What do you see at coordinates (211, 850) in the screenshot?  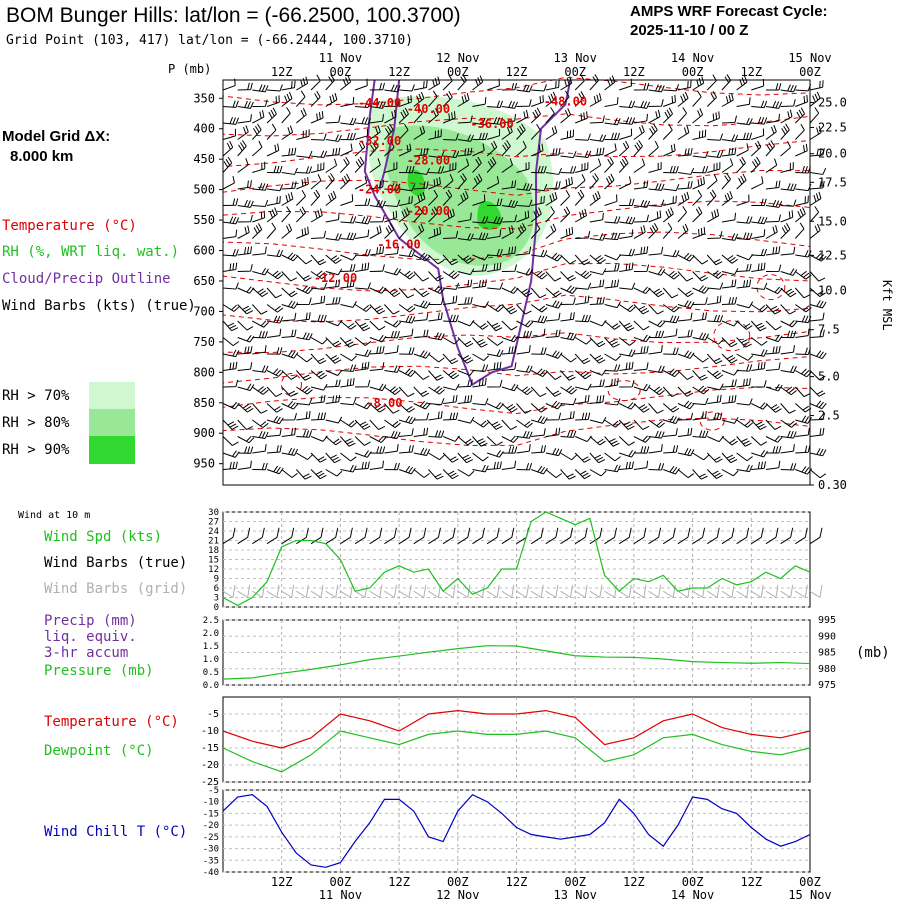 I see `windchill-tick-label: -30` at bounding box center [211, 850].